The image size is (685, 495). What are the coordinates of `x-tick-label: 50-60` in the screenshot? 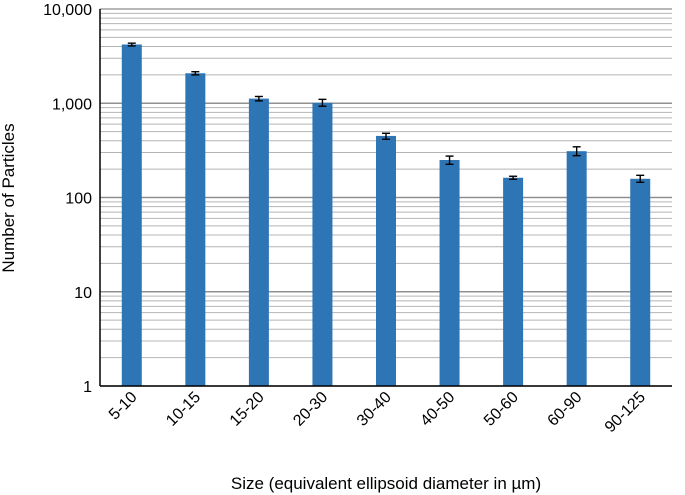 It's located at (501, 409).